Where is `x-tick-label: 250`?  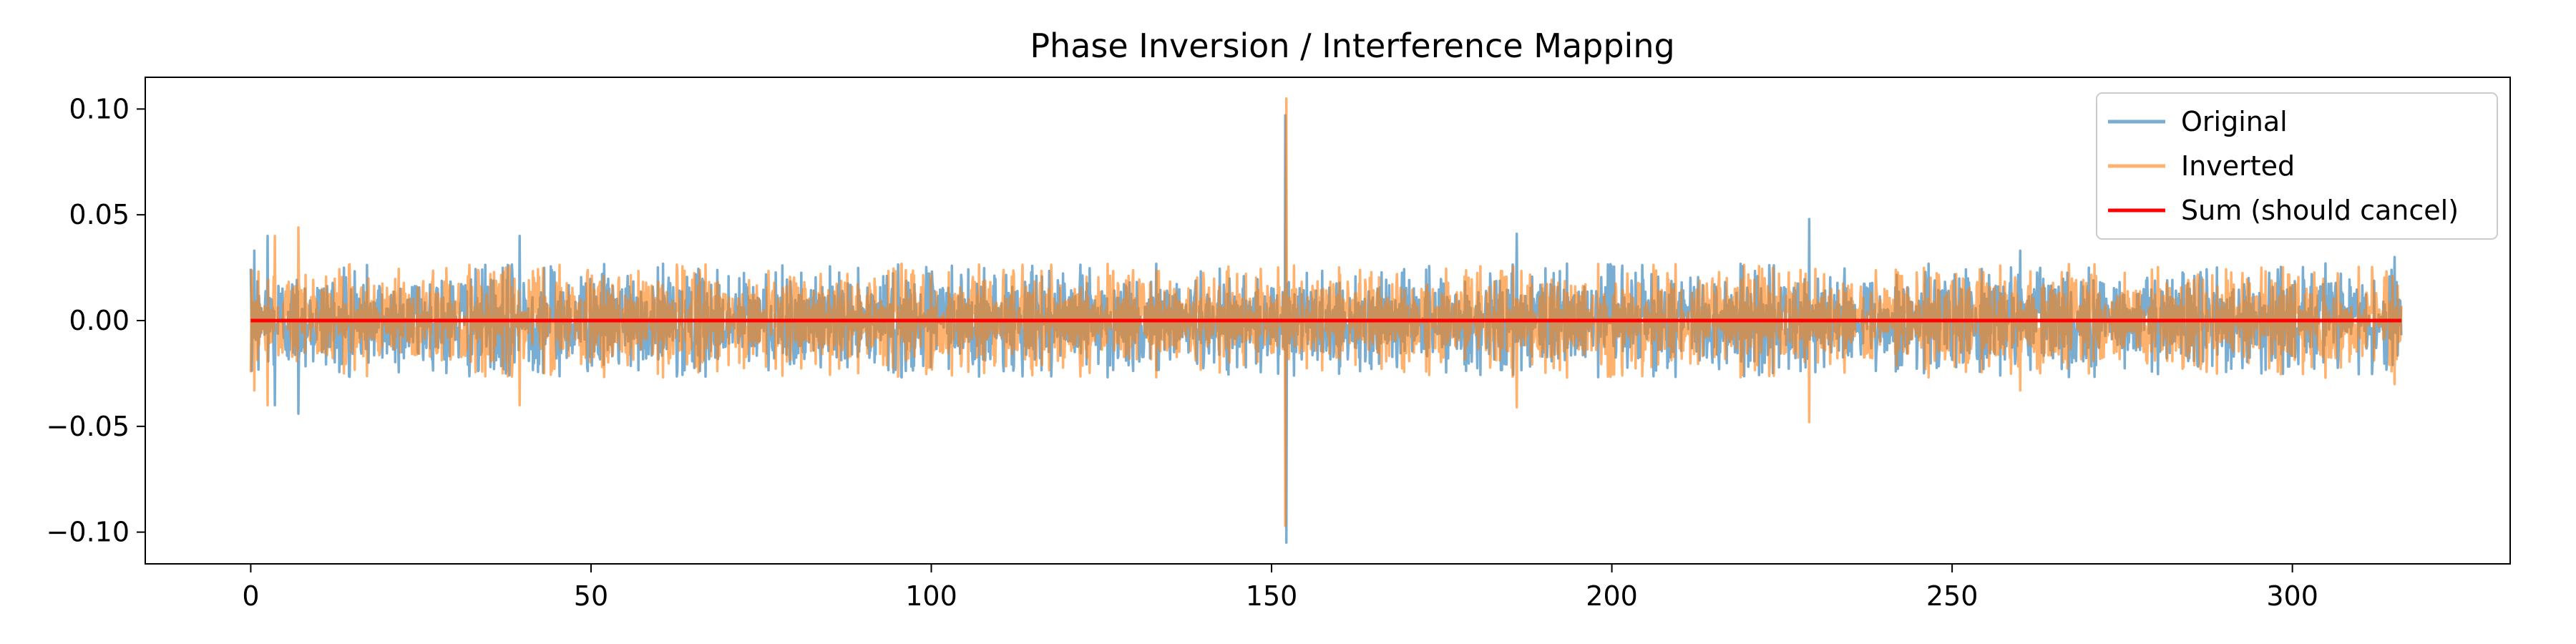
x-tick-label: 250 is located at coordinates (1953, 596).